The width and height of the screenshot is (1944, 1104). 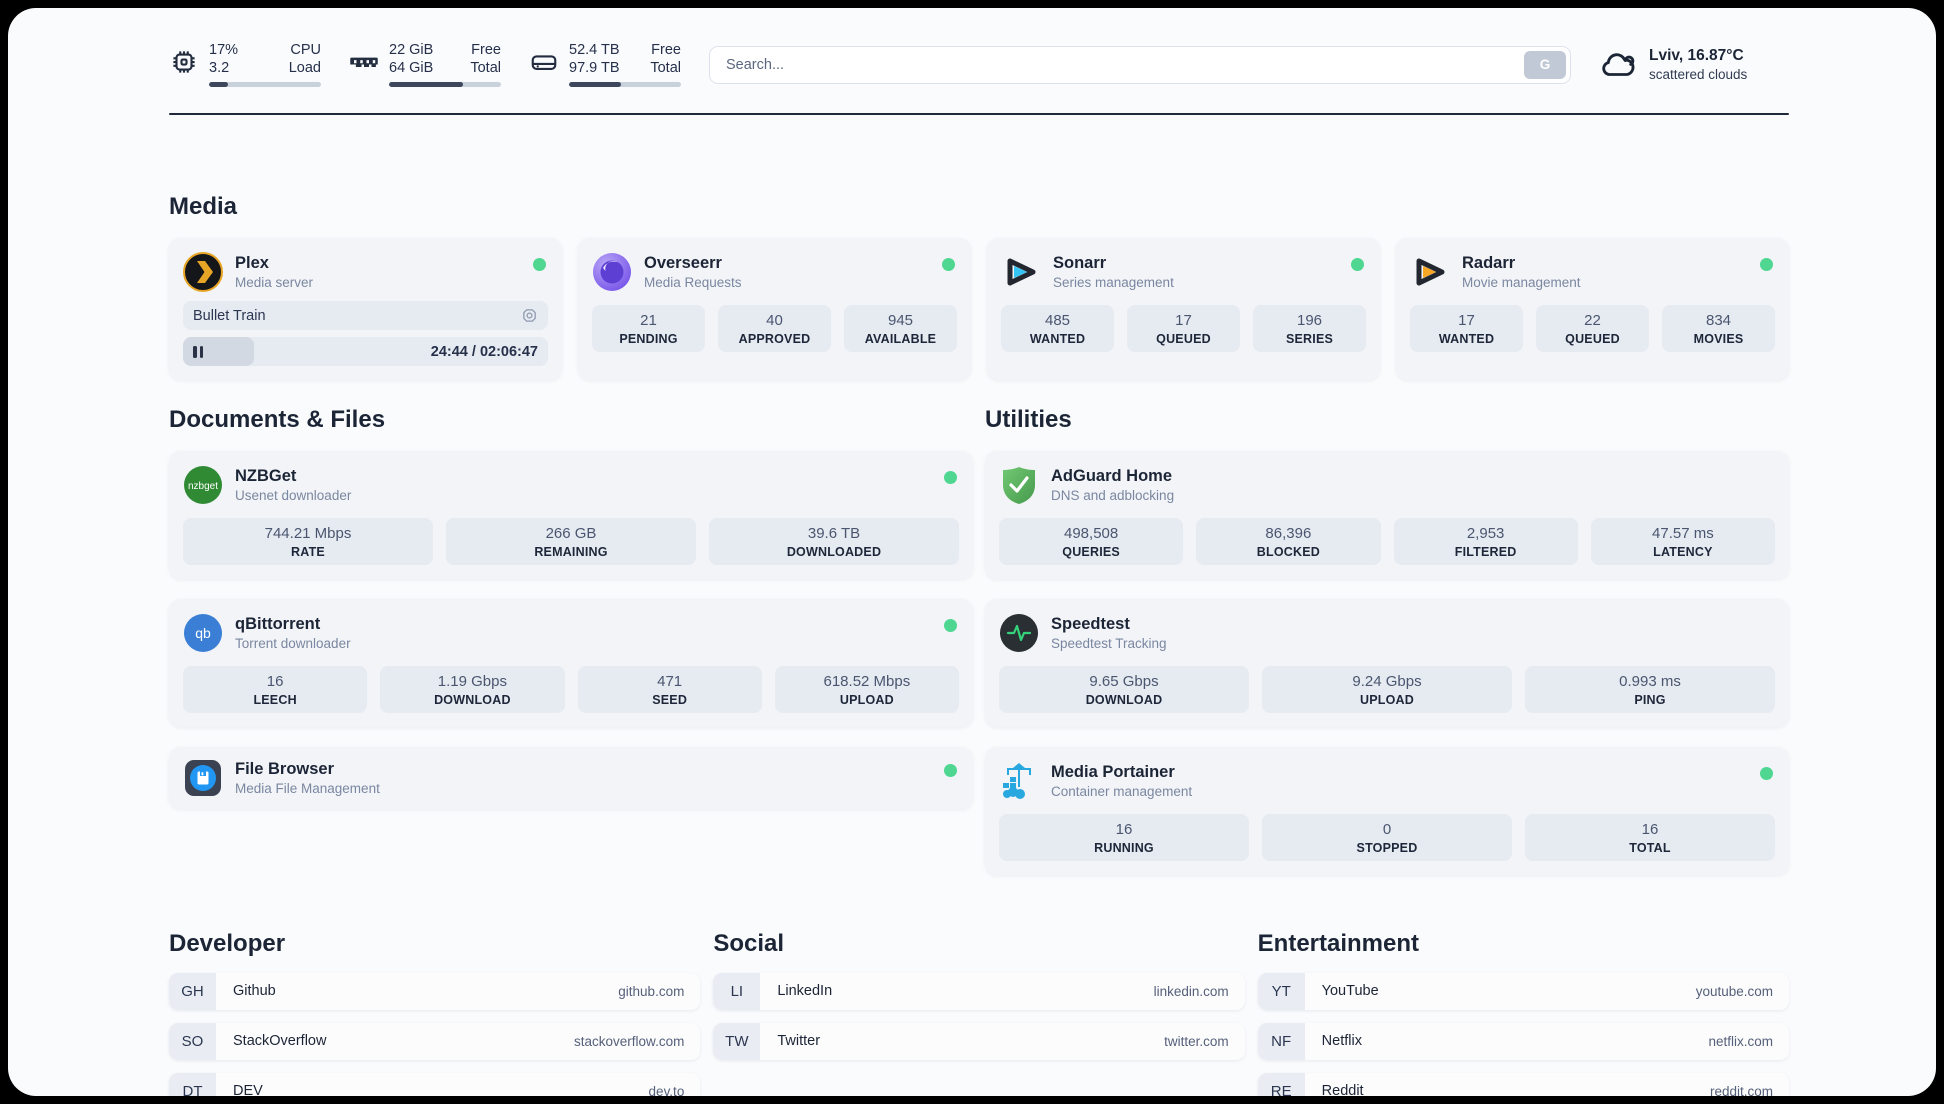 What do you see at coordinates (192, 991) in the screenshot?
I see `bookmark-abbr: GH` at bounding box center [192, 991].